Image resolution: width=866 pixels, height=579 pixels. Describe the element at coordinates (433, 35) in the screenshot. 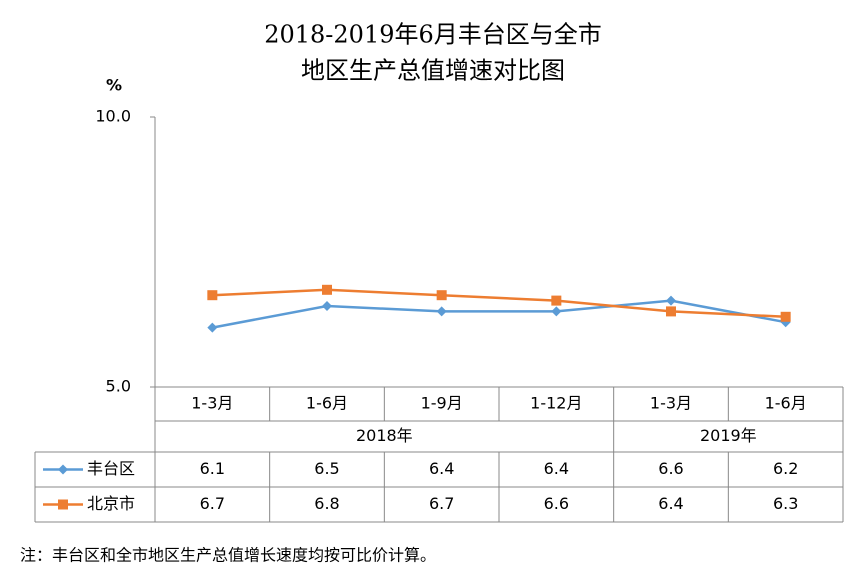

I see `chart-title: 2018-2019年6月丰台区与全市` at that location.